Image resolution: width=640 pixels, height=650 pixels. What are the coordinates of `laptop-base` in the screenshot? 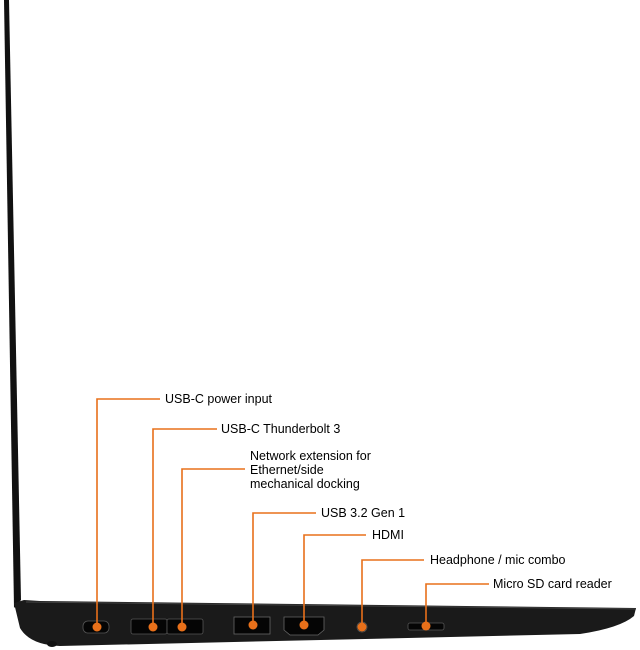 It's located at (325, 623).